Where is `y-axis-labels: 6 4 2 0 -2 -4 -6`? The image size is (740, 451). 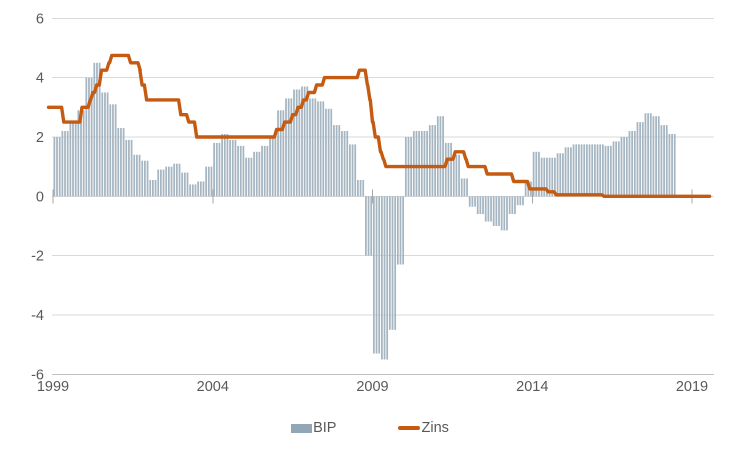 y-axis-labels: 6 4 2 0 -2 -4 -6 is located at coordinates (37, 197).